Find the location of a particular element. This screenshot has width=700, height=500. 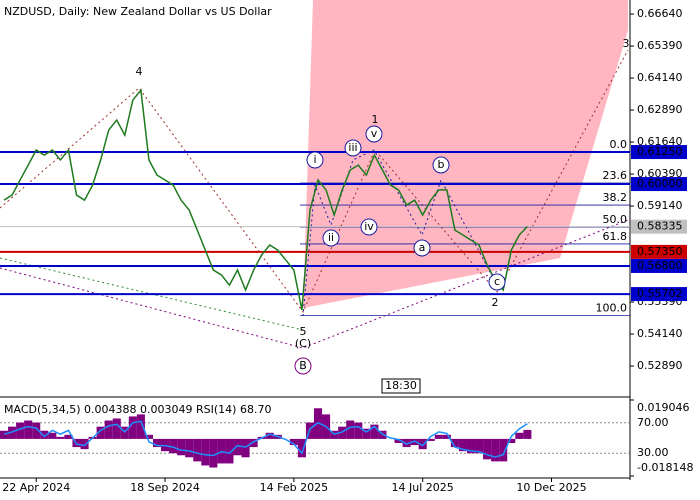

x-tick-label: 22 Apr 2024 is located at coordinates (36, 487).